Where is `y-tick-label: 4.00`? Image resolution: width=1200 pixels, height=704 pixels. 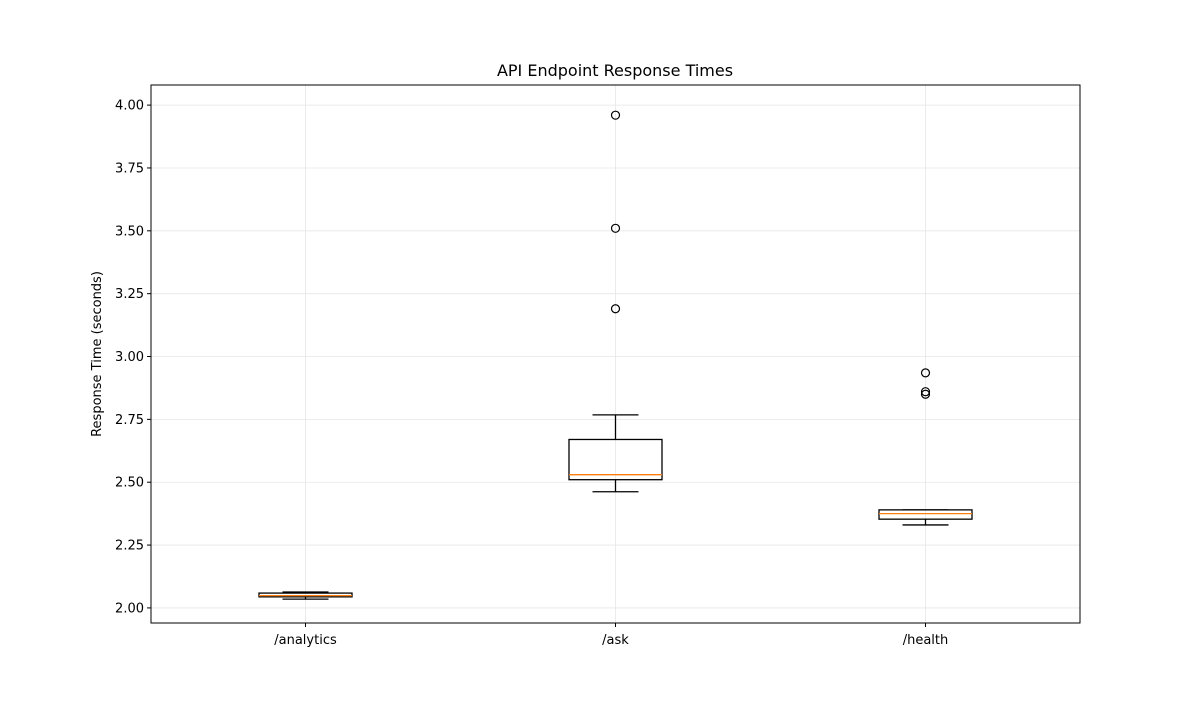 y-tick-label: 4.00 is located at coordinates (129, 106).